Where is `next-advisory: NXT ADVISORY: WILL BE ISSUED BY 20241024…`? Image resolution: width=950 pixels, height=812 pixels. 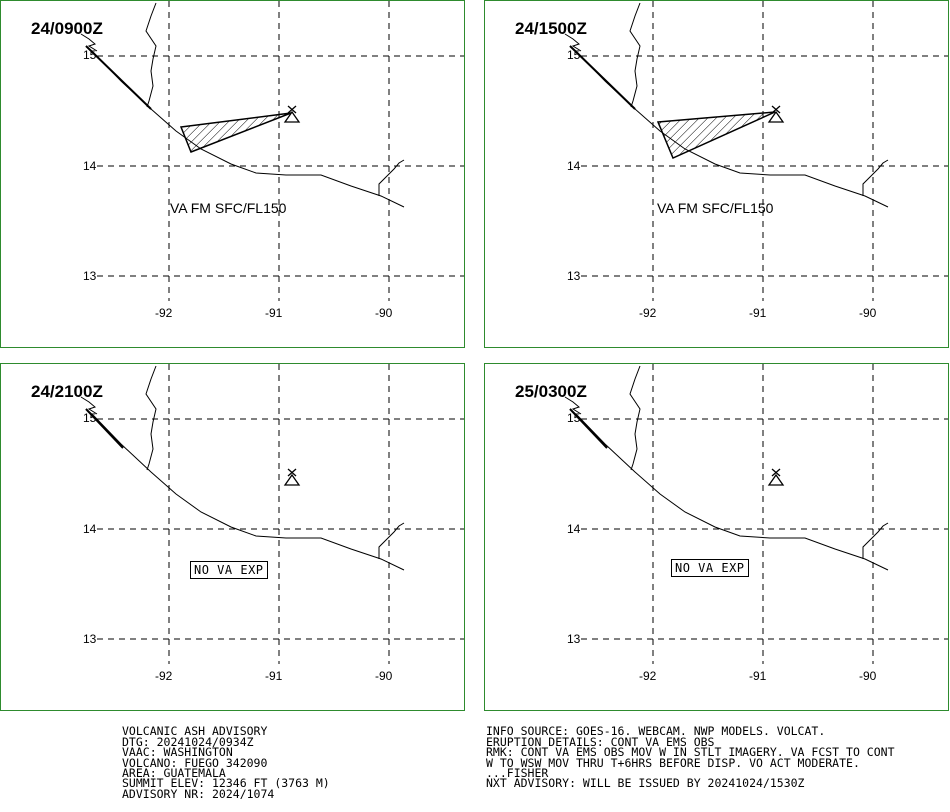
next-advisory: NXT ADVISORY: WILL BE ISSUED BY 20241024… is located at coordinates (645, 783).